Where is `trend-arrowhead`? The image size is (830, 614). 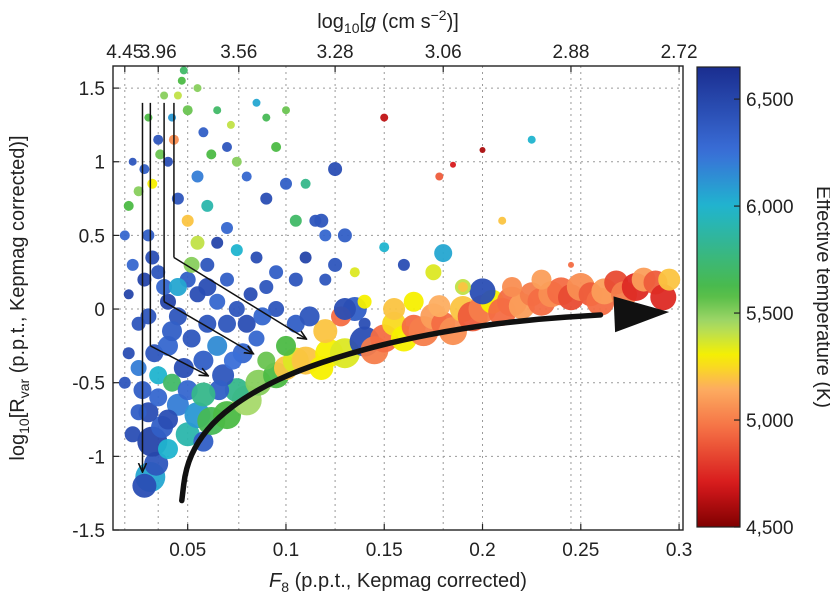 trend-arrowhead is located at coordinates (641, 314).